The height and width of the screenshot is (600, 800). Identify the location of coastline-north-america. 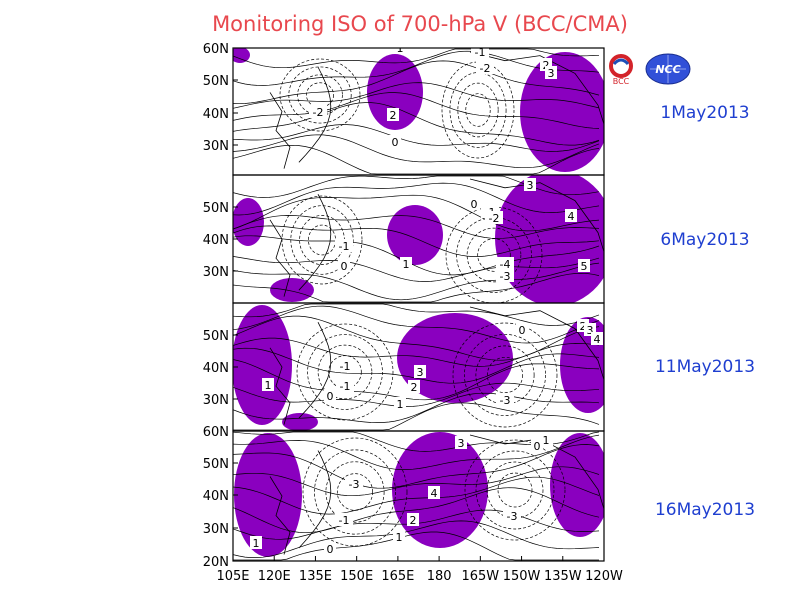
(536, 343).